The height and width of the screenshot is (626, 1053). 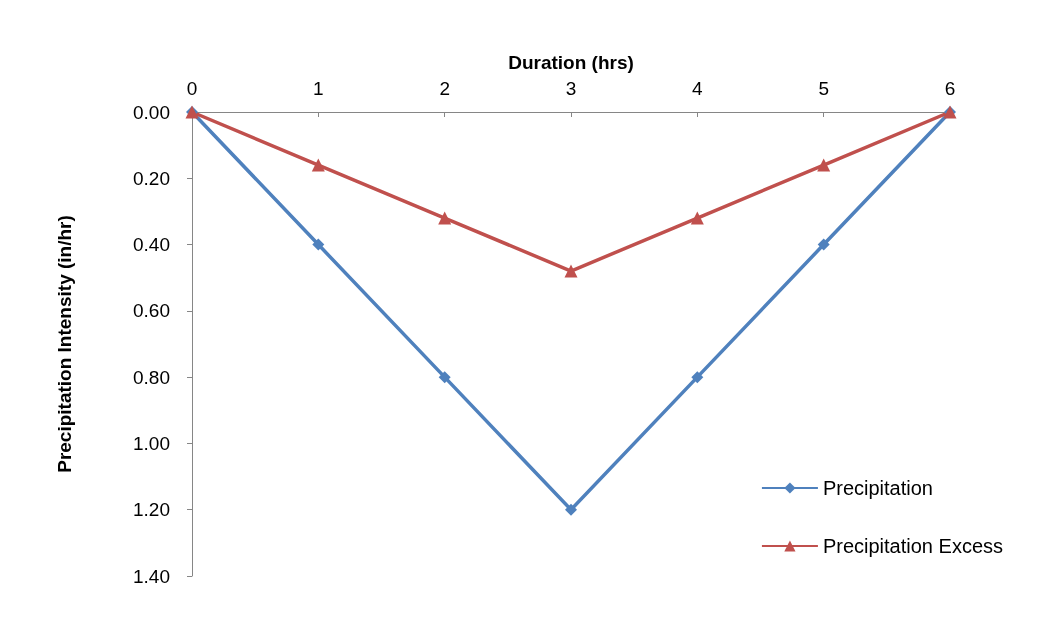 I want to click on y-tick-label: 0.80, so click(x=151, y=377).